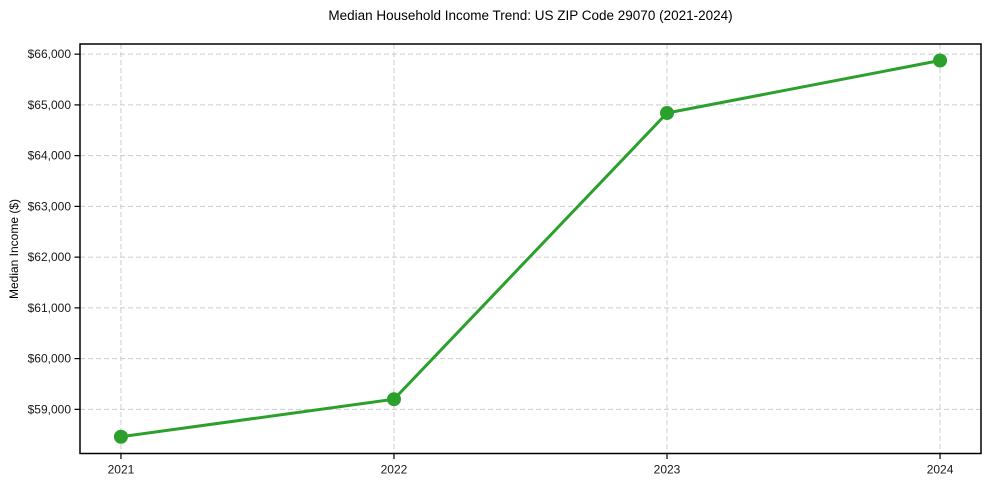 Image resolution: width=989 pixels, height=490 pixels. I want to click on data-point-2022, so click(393, 399).